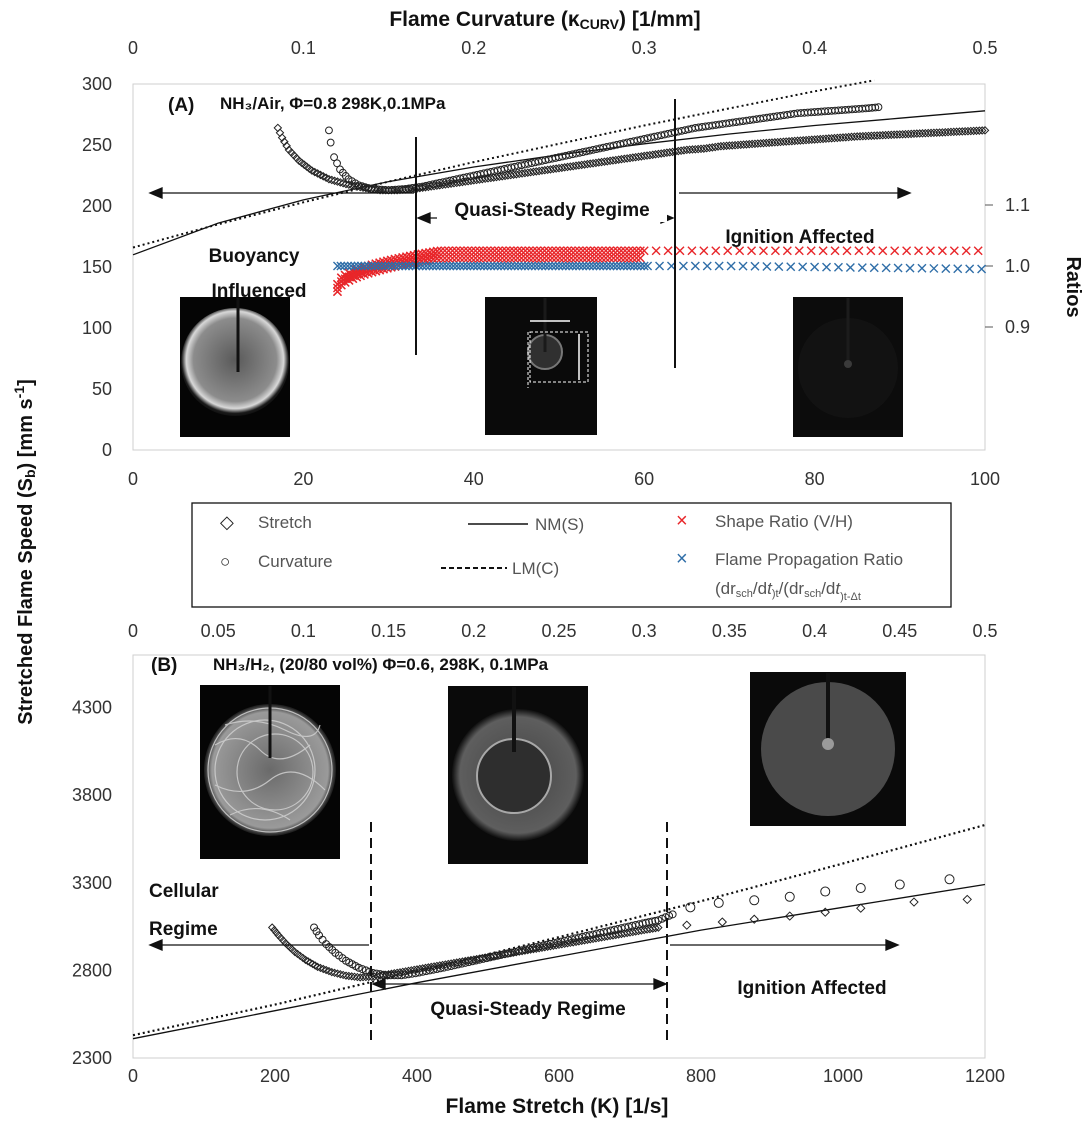 The width and height of the screenshot is (1090, 1128). I want to click on top-tick-label: 0.2, so click(473, 48).